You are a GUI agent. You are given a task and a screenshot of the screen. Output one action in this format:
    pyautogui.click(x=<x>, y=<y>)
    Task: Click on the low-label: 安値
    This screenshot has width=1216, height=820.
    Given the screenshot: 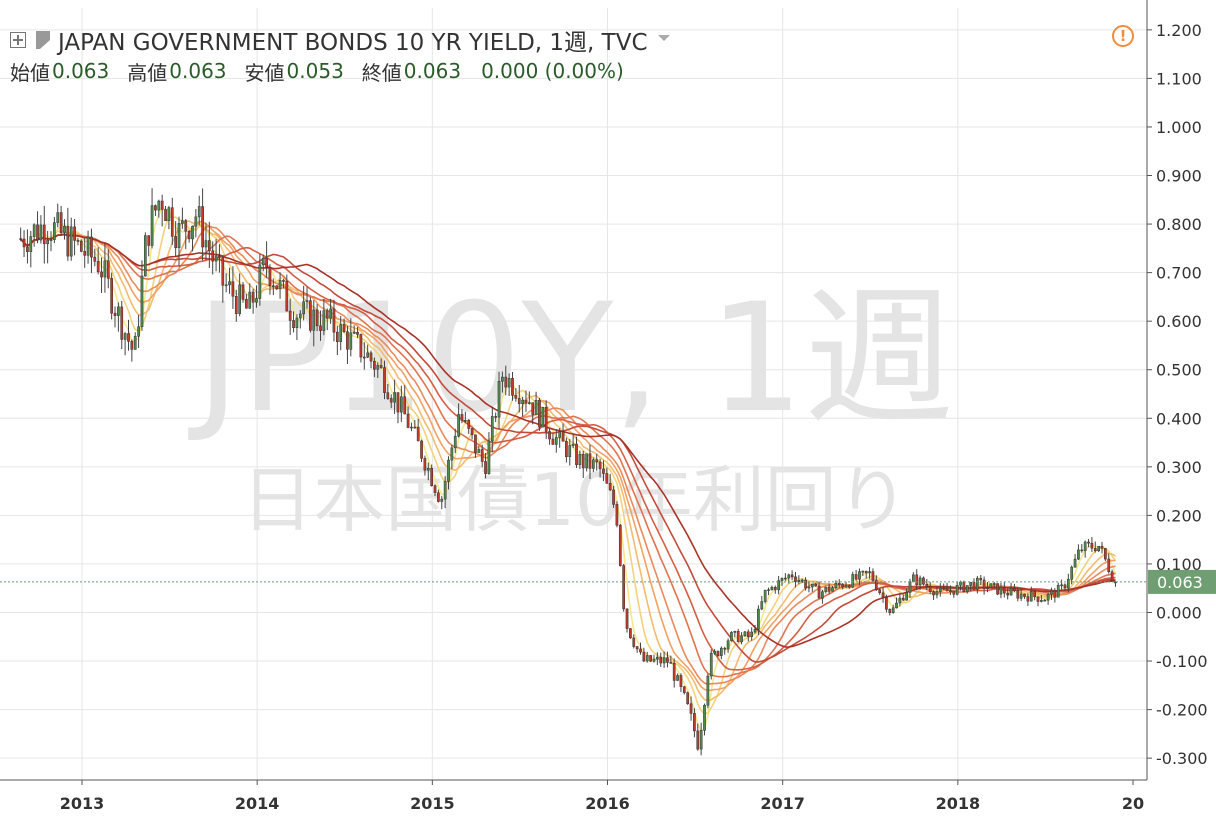 What is the action you would take?
    pyautogui.click(x=264, y=72)
    